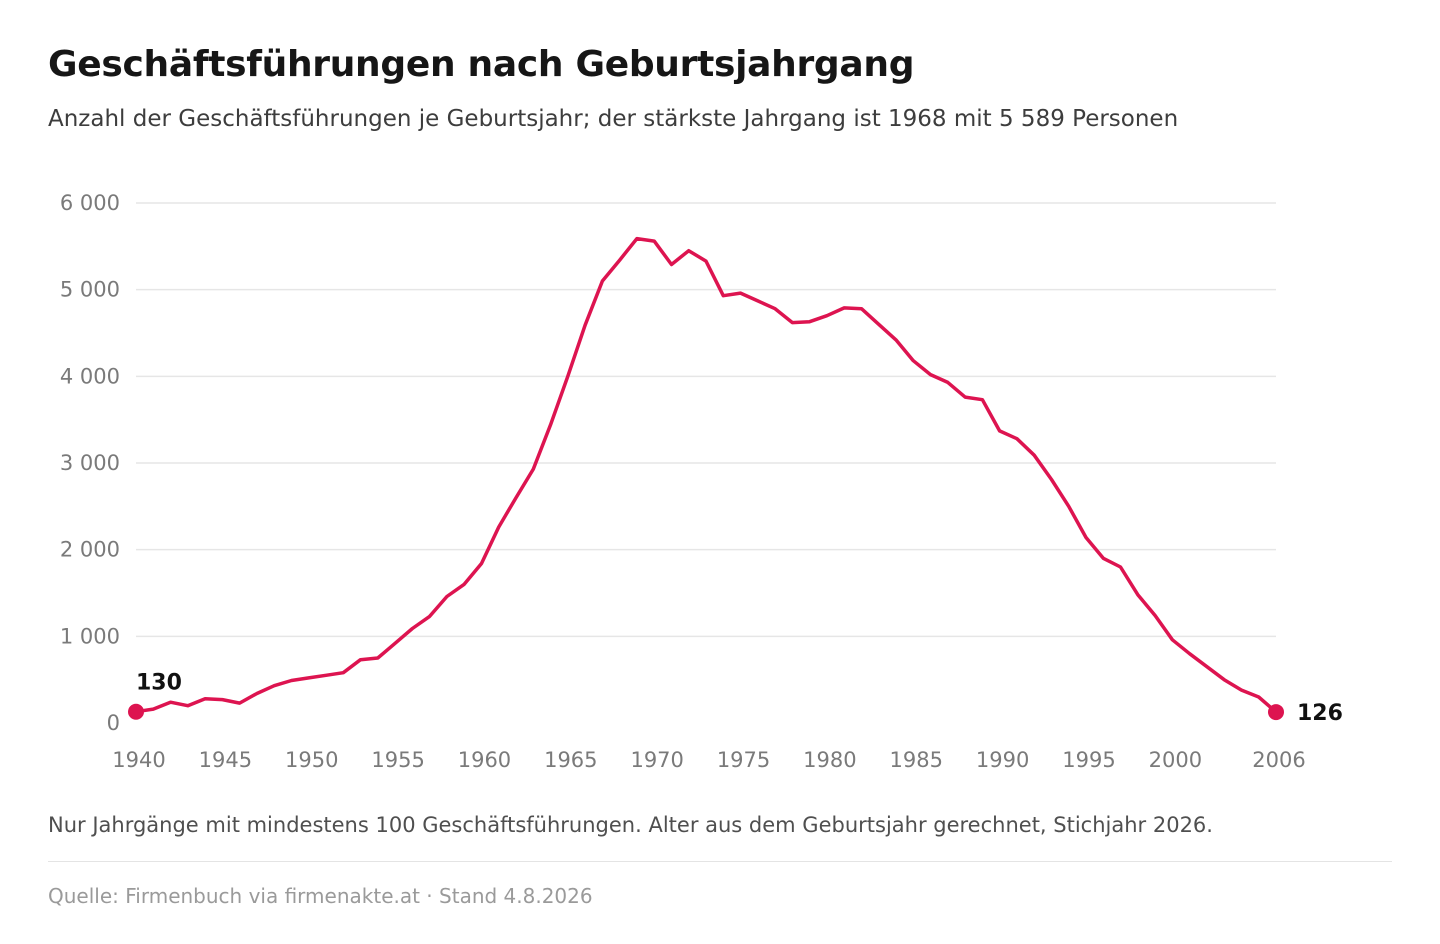  What do you see at coordinates (656, 760) in the screenshot?
I see `x-tick-label: 1970` at bounding box center [656, 760].